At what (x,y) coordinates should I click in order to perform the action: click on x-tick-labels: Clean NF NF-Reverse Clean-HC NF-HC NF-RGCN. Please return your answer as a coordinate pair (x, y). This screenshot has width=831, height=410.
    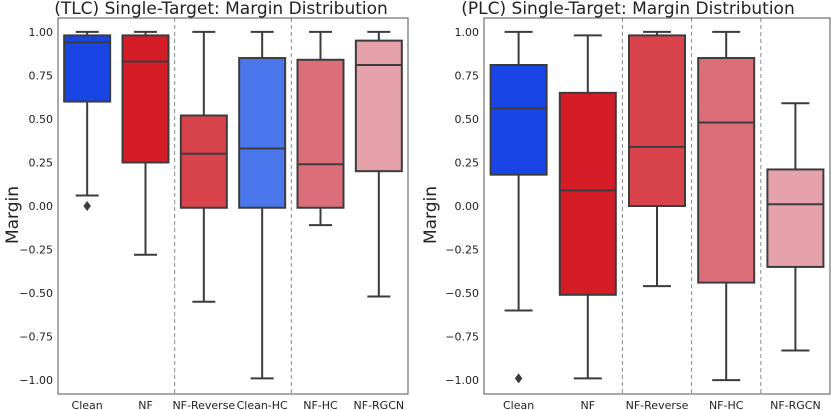
    Looking at the image, I should click on (238, 404).